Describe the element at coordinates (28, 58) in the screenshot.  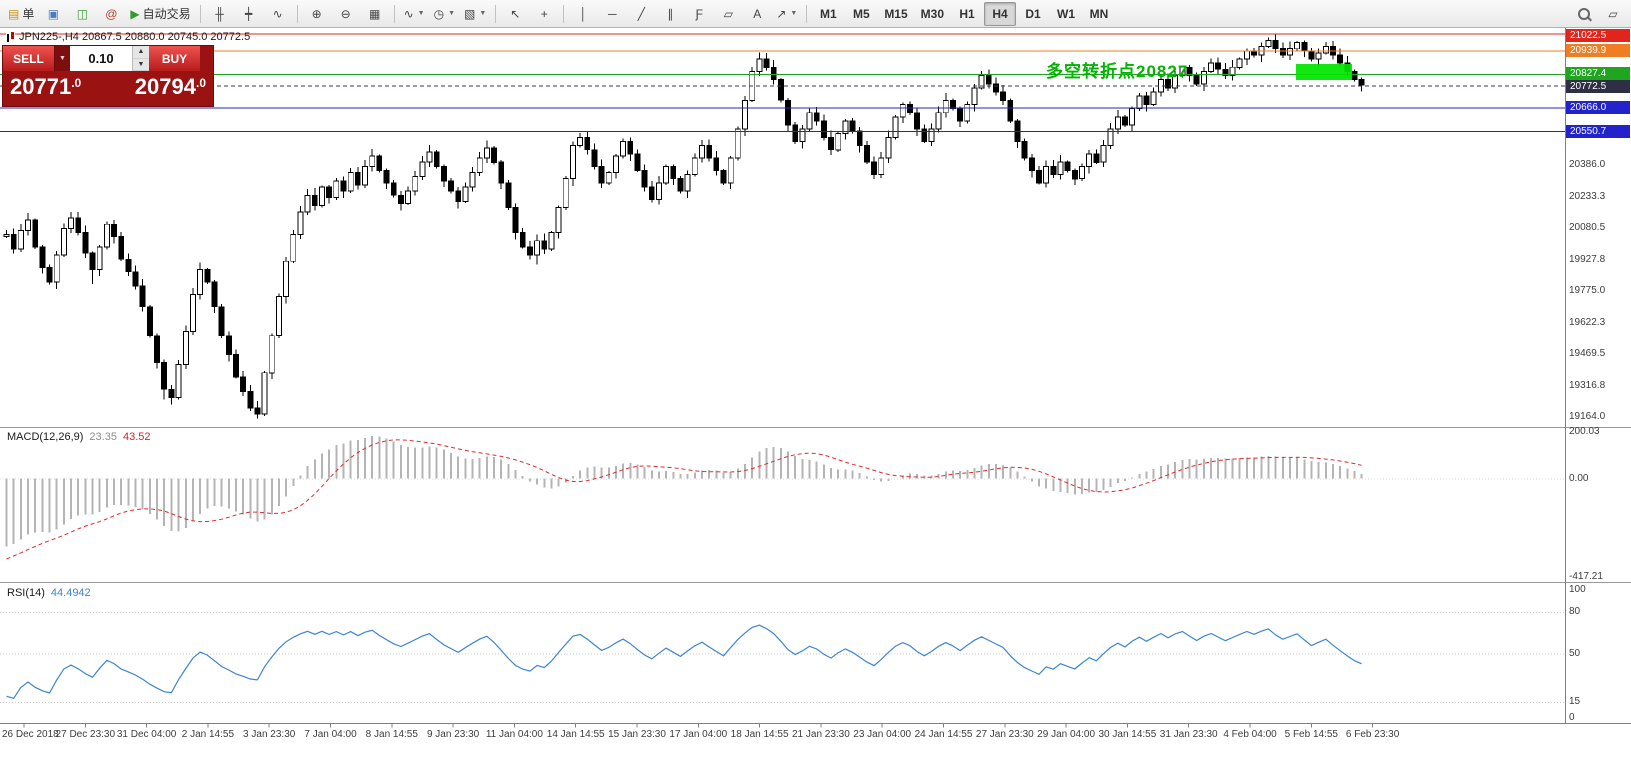
I see `sell-button: SELL` at that location.